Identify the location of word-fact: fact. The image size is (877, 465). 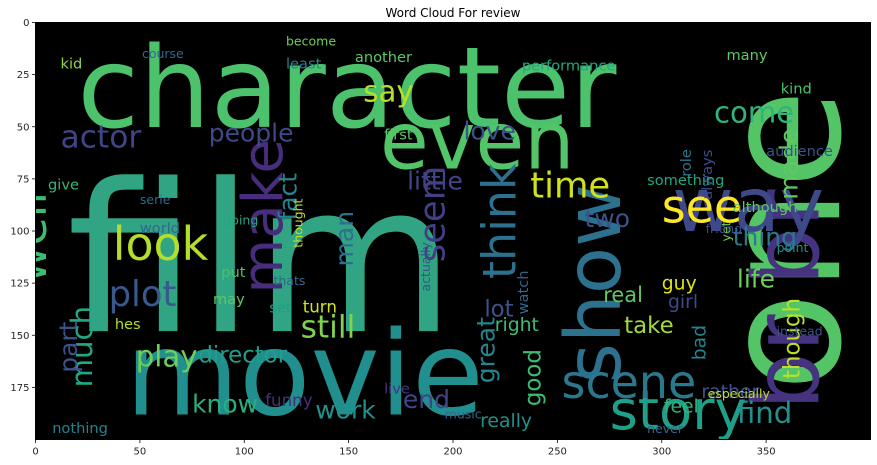
(287, 197).